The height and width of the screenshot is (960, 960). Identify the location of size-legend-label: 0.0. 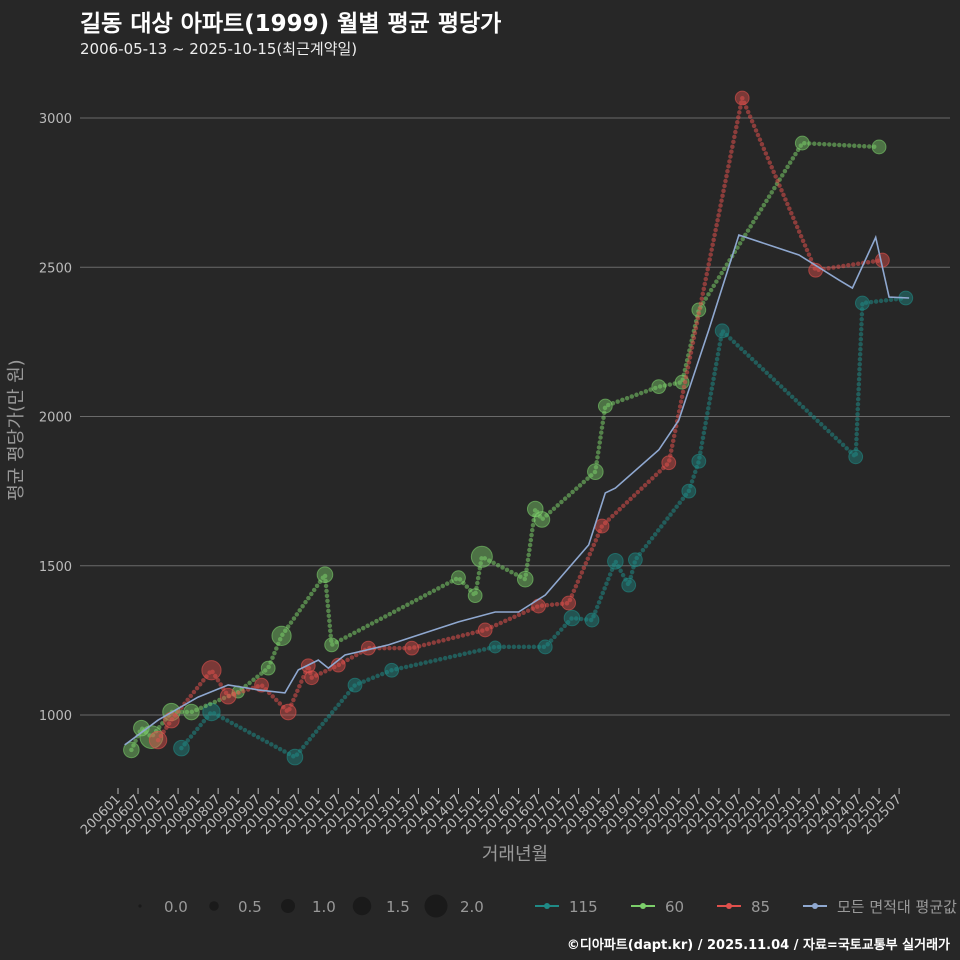
(176, 907).